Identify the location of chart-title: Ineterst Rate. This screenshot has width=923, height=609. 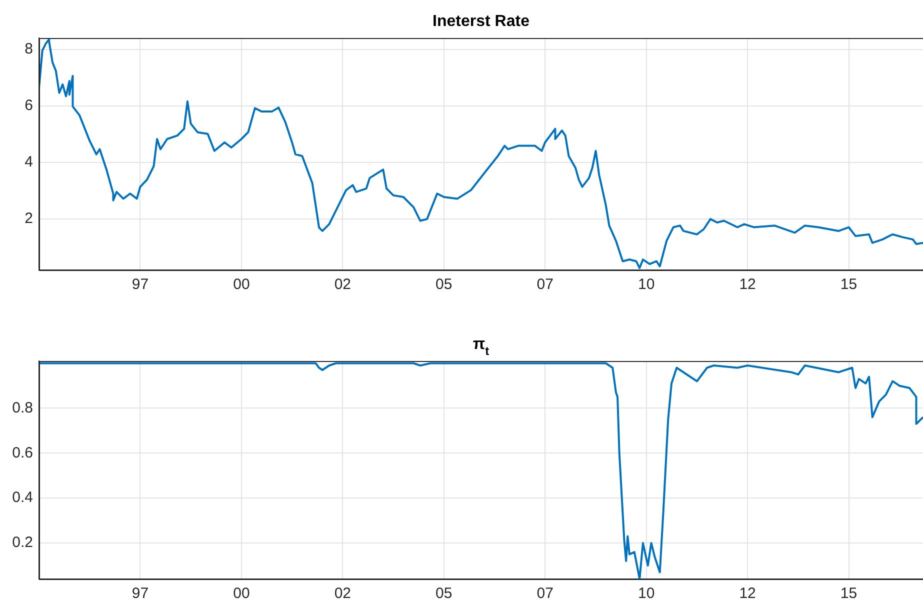
(481, 21).